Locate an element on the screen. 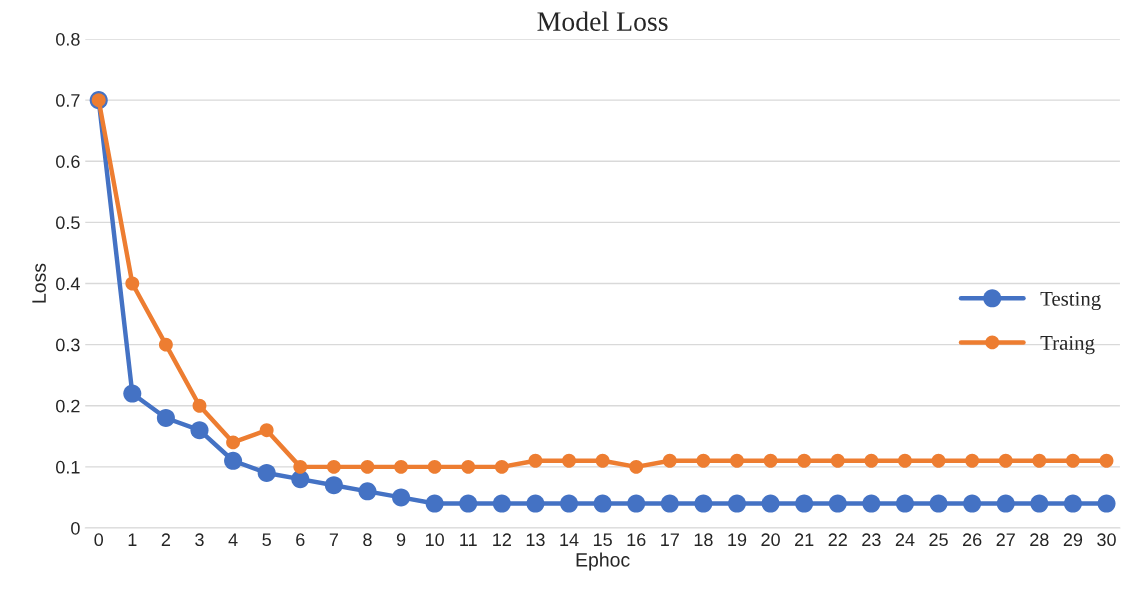  x-tick-label: 19 is located at coordinates (737, 540).